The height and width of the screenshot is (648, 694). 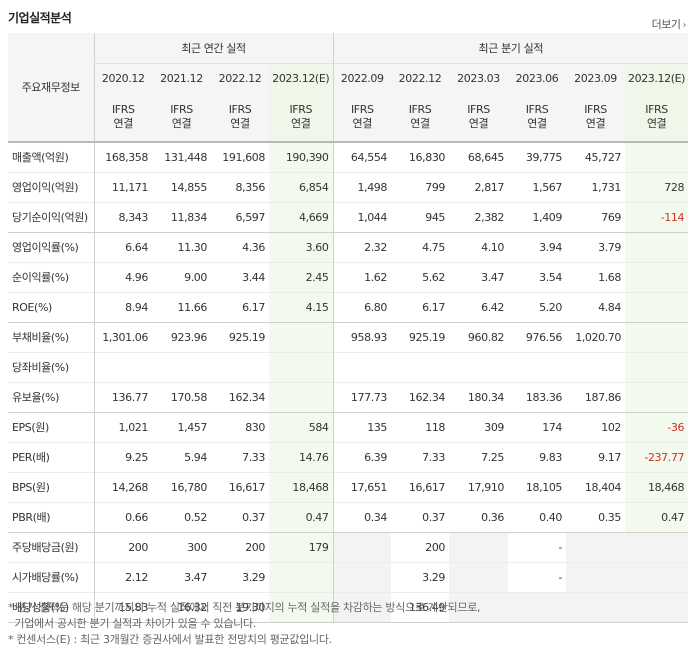 What do you see at coordinates (666, 24) in the screenshot?
I see `more-label: 더보기` at bounding box center [666, 24].